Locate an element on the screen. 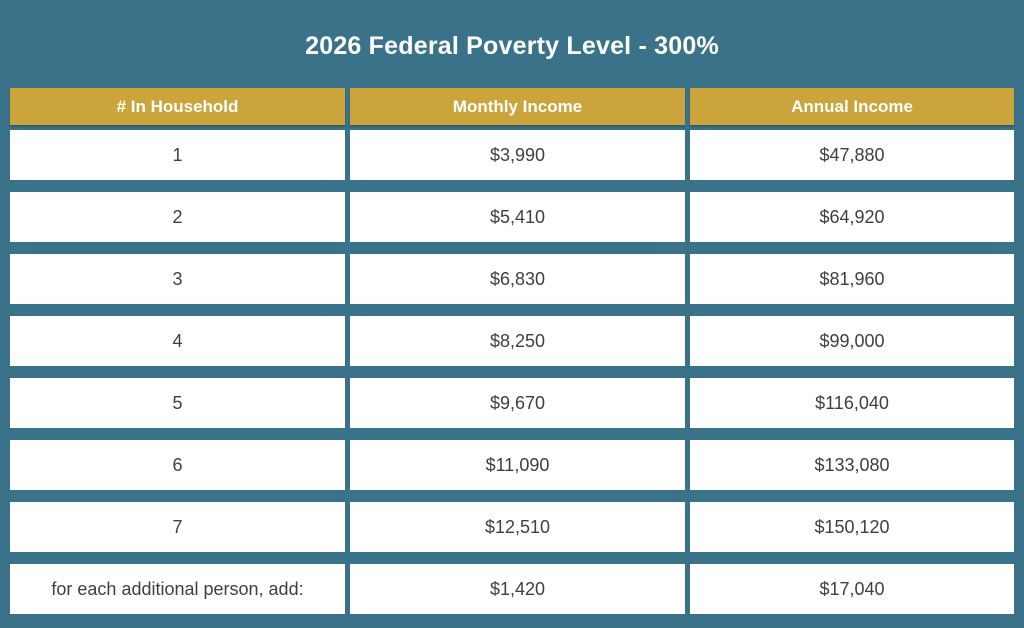  table-cell-monthly-2: $5,410 is located at coordinates (517, 217).